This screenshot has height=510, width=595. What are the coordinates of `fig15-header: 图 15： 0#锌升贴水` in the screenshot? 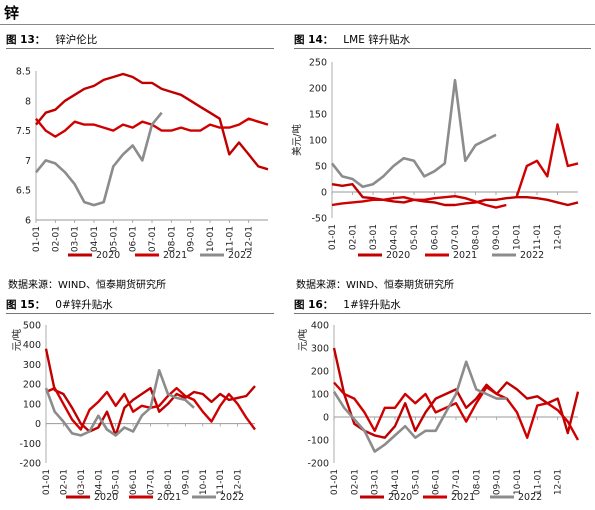 It's located at (140, 305).